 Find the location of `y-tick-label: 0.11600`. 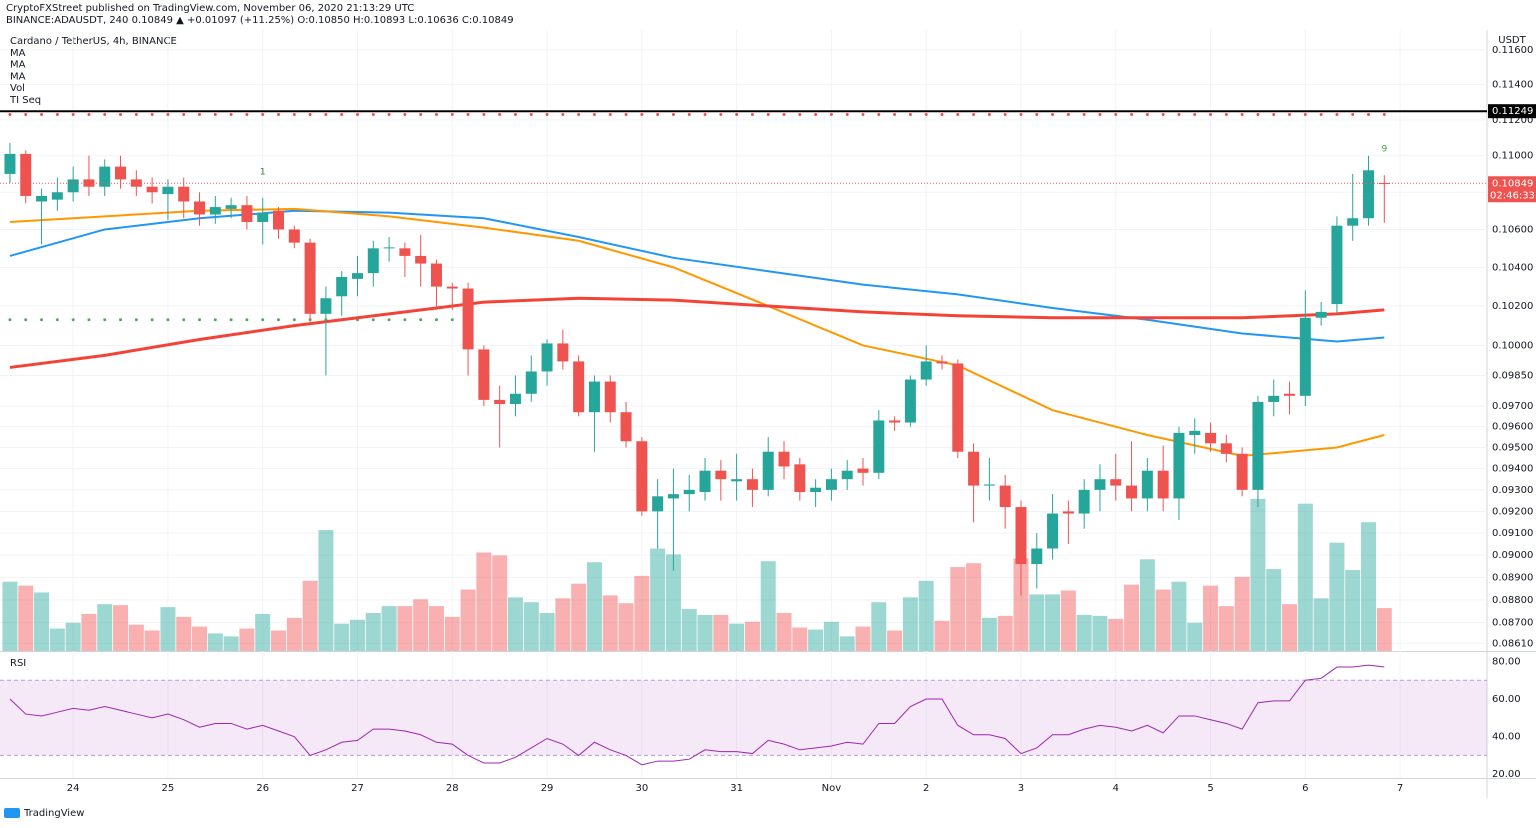

y-tick-label: 0.11600 is located at coordinates (1512, 50).